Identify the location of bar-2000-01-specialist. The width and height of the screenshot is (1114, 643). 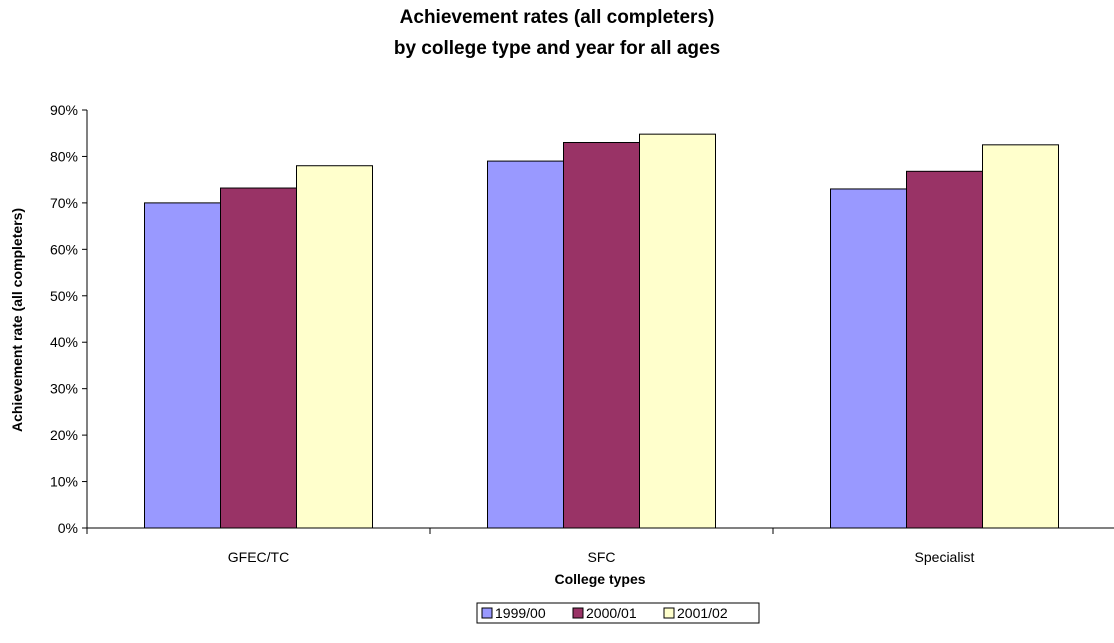
(944, 349).